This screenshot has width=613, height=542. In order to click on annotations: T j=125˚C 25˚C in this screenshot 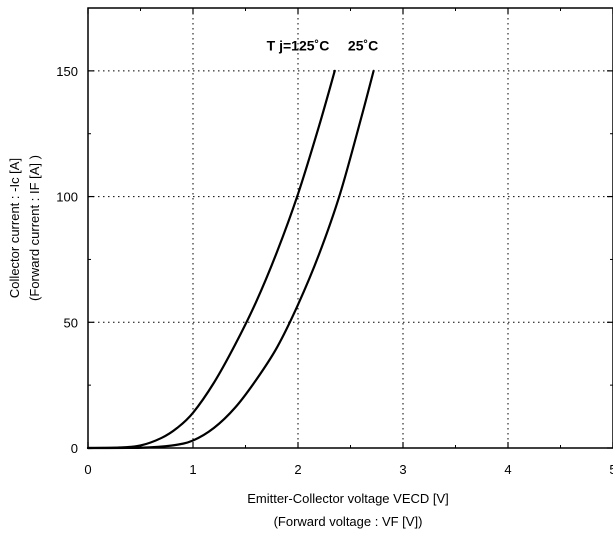, I will do `click(323, 46)`.